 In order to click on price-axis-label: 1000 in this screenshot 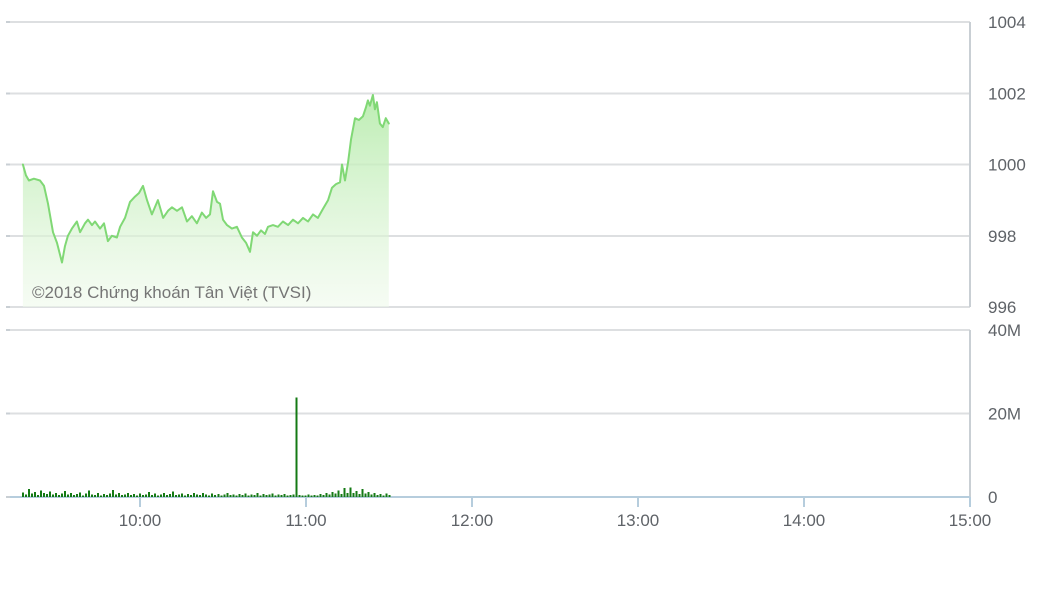, I will do `click(1007, 165)`.